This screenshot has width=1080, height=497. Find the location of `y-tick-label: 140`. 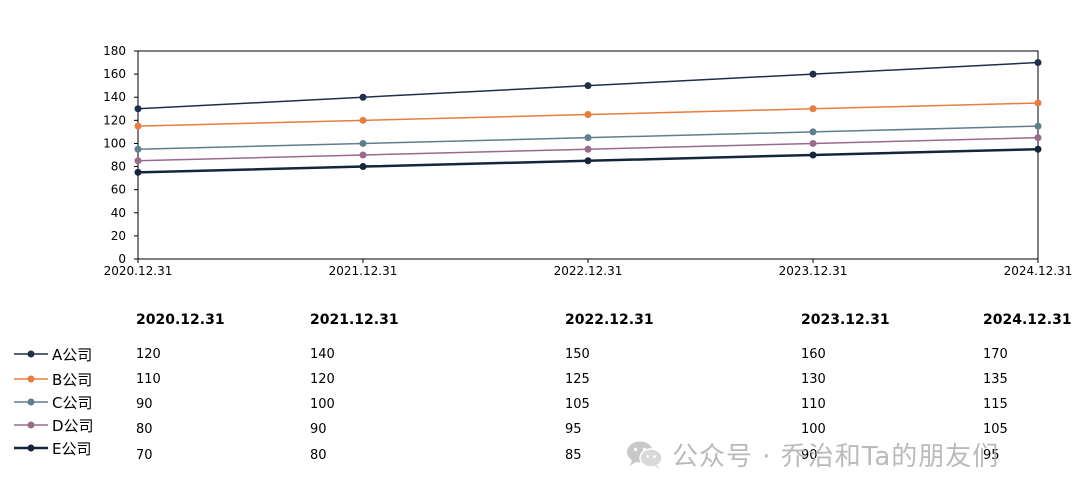

y-tick-label: 140 is located at coordinates (114, 97).